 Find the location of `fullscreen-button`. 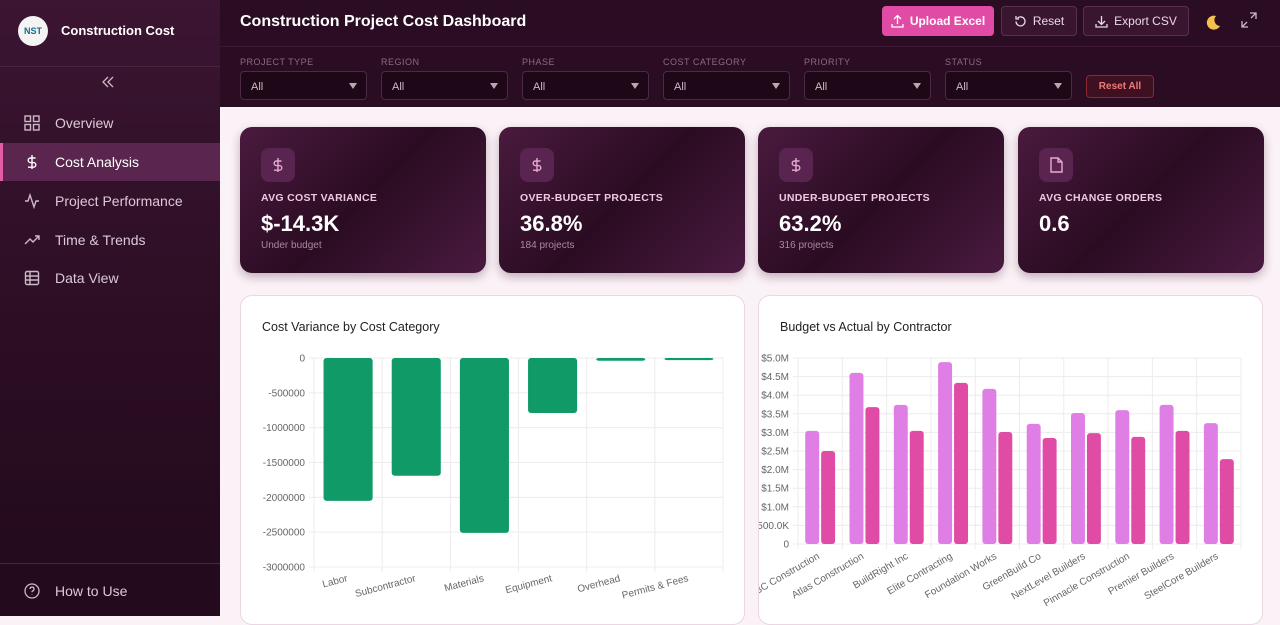

fullscreen-button is located at coordinates (1249, 20).